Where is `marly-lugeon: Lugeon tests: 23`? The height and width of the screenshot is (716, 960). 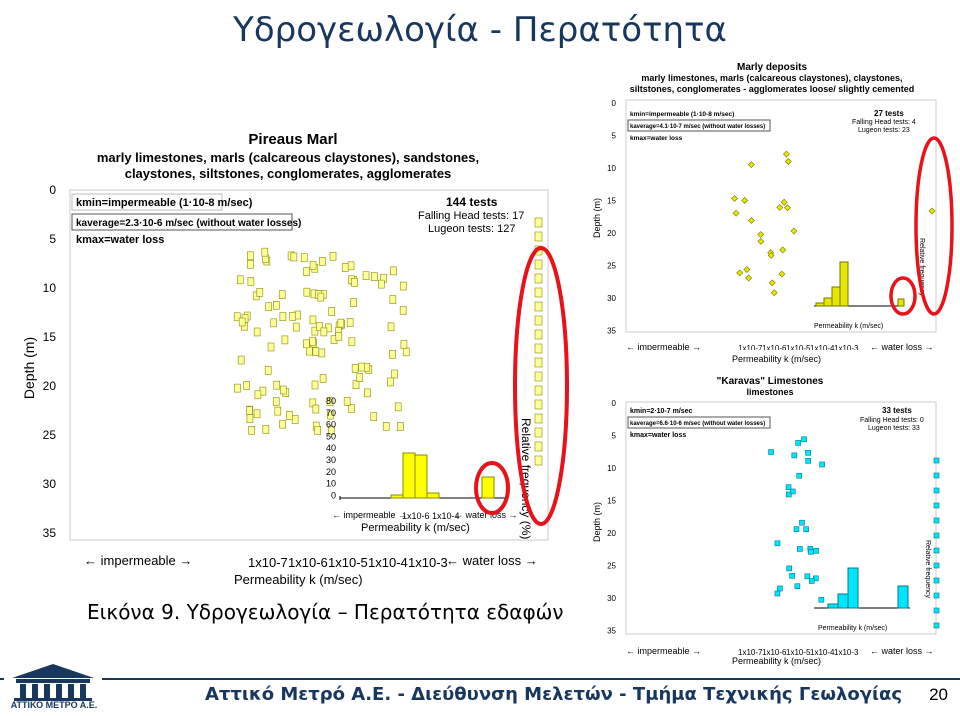 marly-lugeon: Lugeon tests: 23 is located at coordinates (884, 130).